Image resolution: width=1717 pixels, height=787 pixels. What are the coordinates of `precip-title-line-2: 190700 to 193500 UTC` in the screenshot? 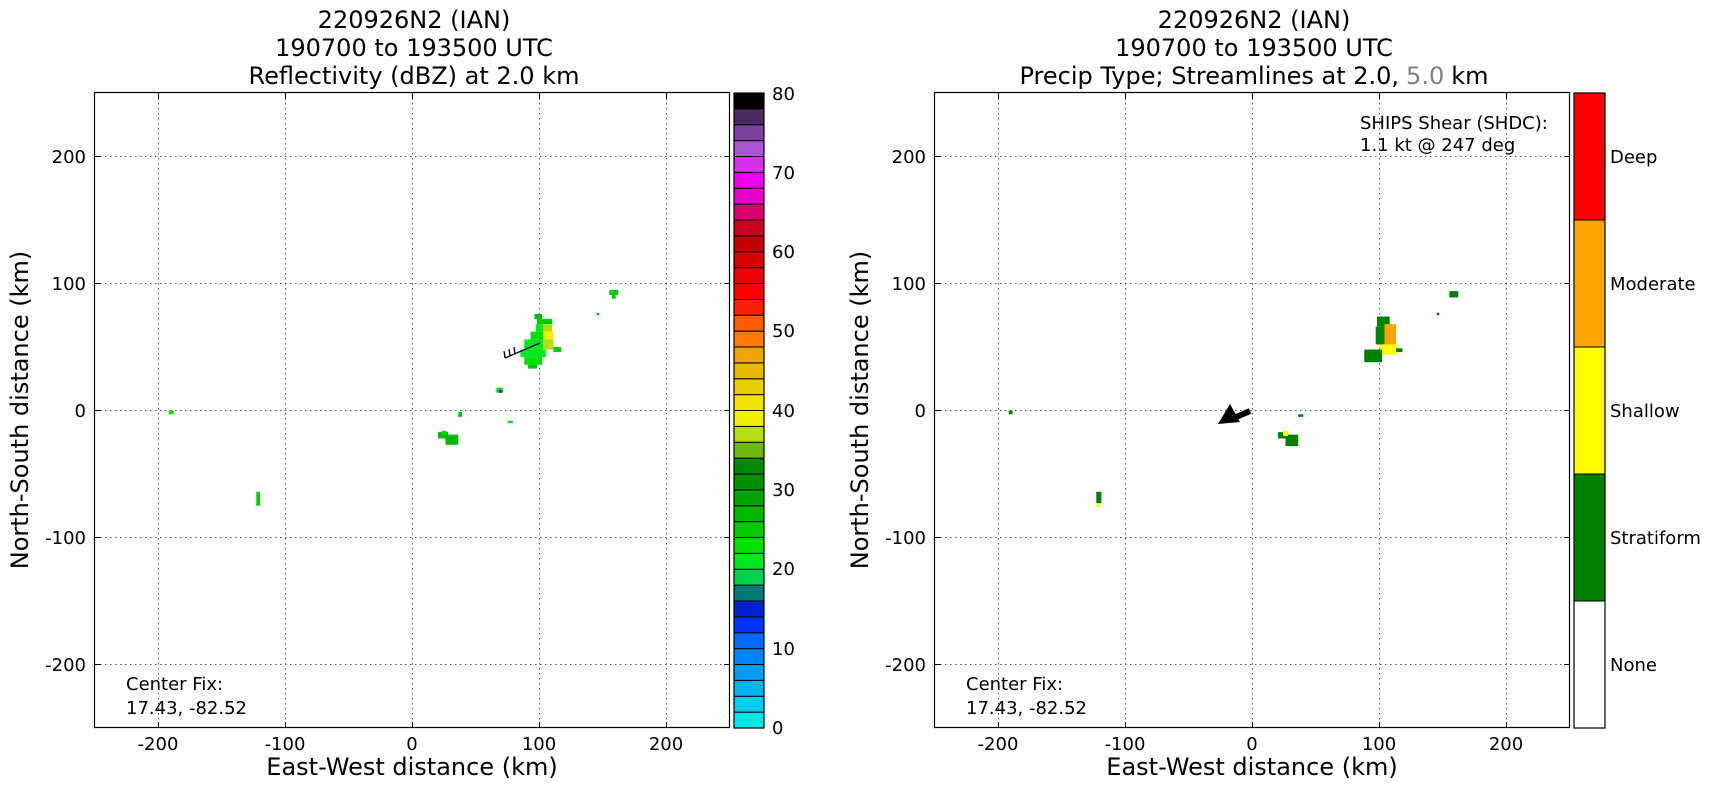 It's located at (1254, 48).